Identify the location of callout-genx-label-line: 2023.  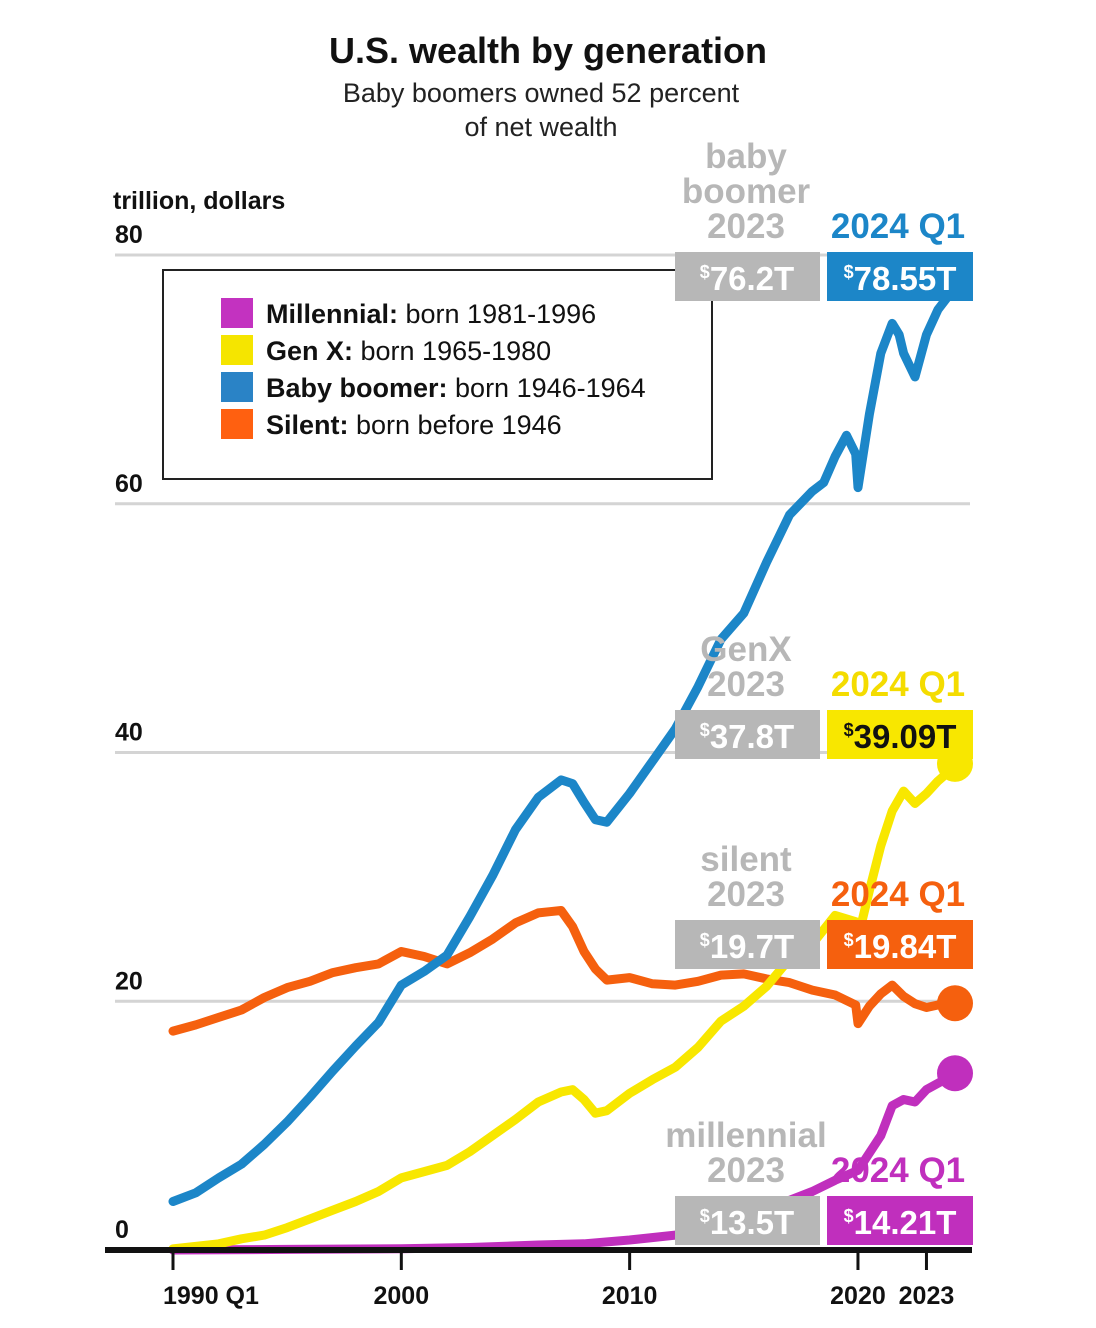
(746, 684).